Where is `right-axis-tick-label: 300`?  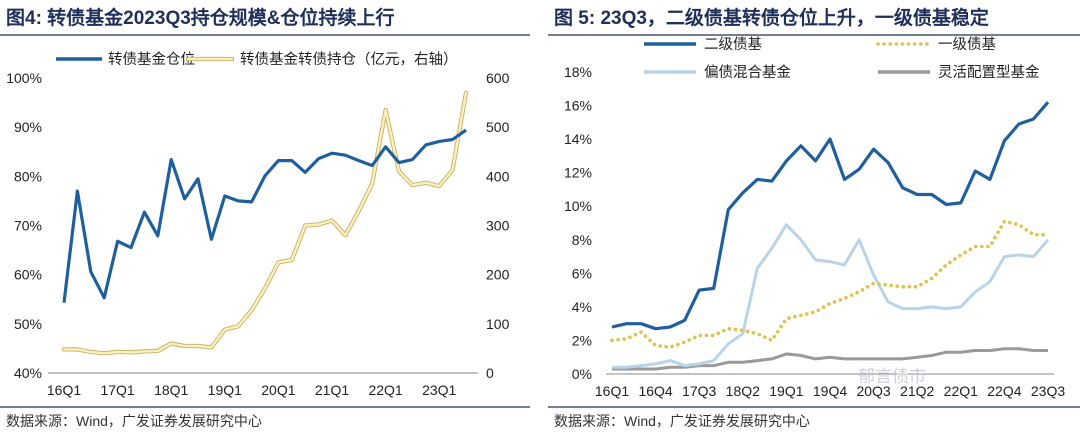 right-axis-tick-label: 300 is located at coordinates (498, 226).